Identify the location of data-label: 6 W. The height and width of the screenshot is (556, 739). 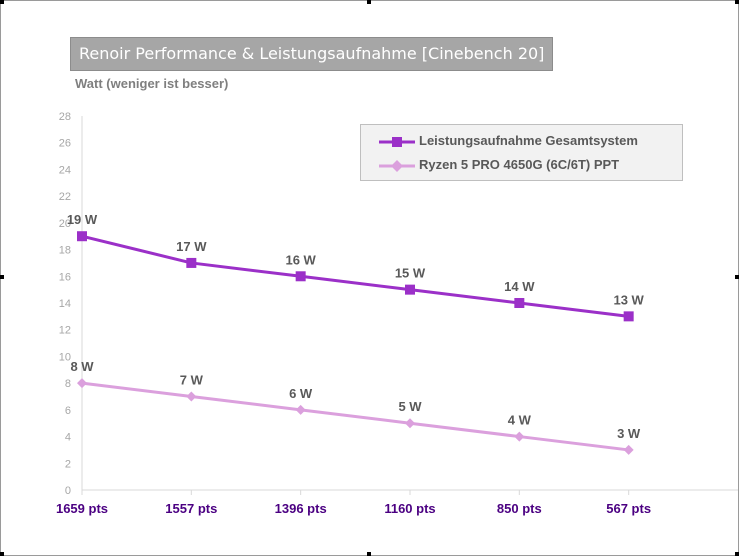
(301, 393).